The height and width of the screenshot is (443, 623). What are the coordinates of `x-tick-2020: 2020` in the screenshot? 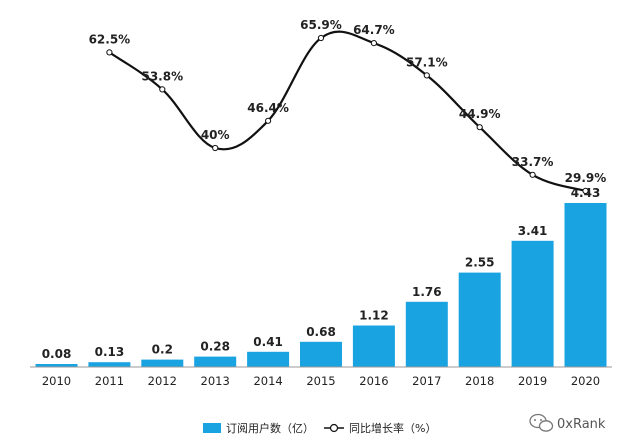 It's located at (585, 381).